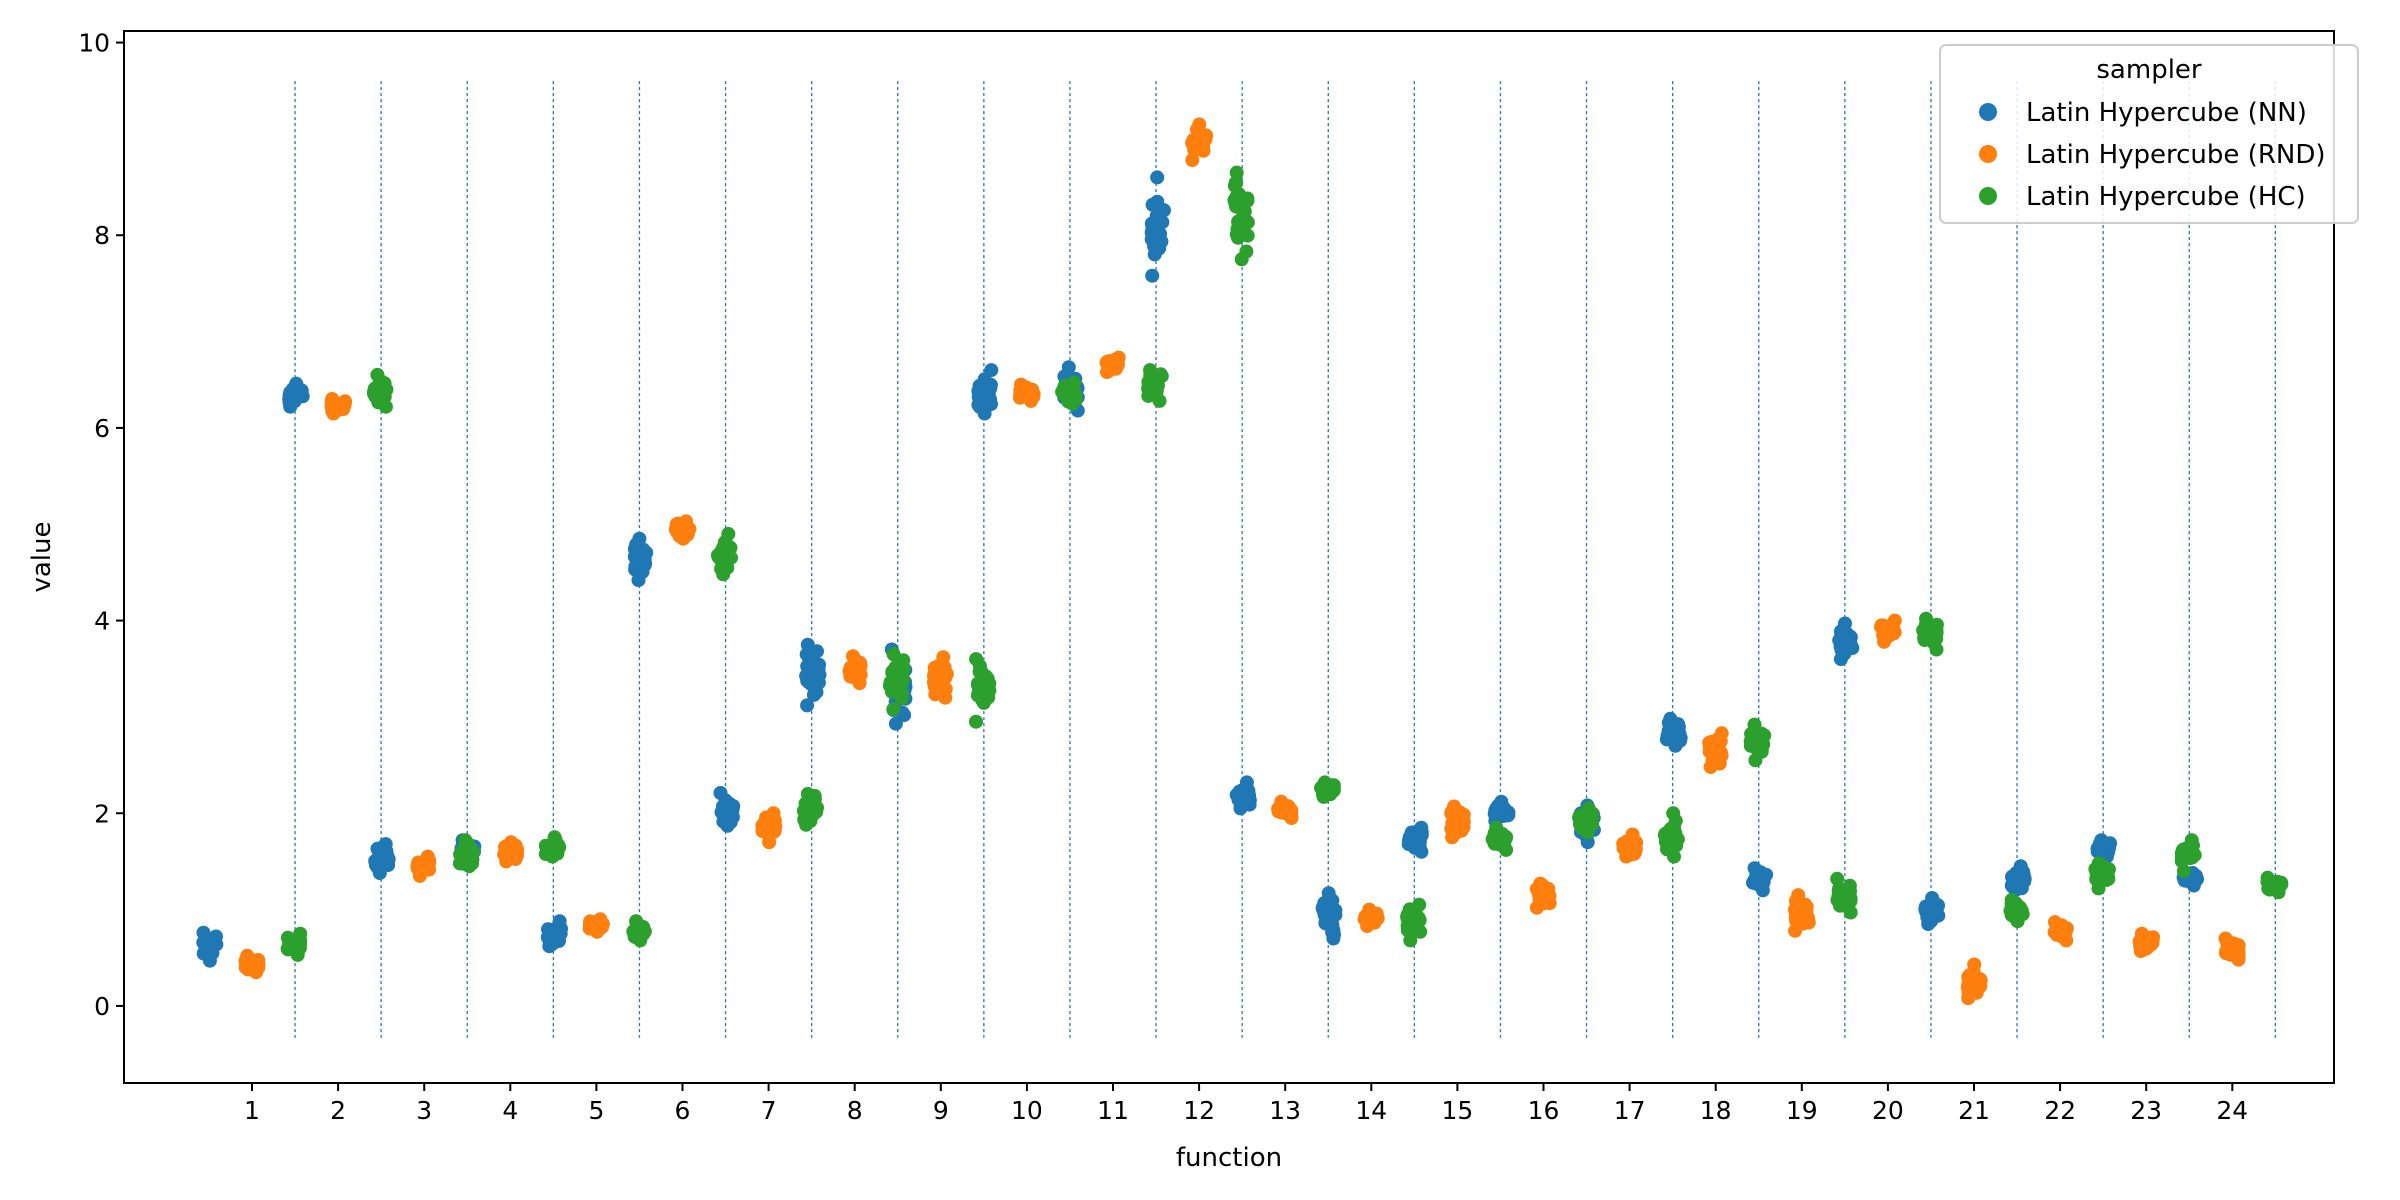 The width and height of the screenshot is (2400, 1200). What do you see at coordinates (1027, 1110) in the screenshot?
I see `x-tick-label: 10` at bounding box center [1027, 1110].